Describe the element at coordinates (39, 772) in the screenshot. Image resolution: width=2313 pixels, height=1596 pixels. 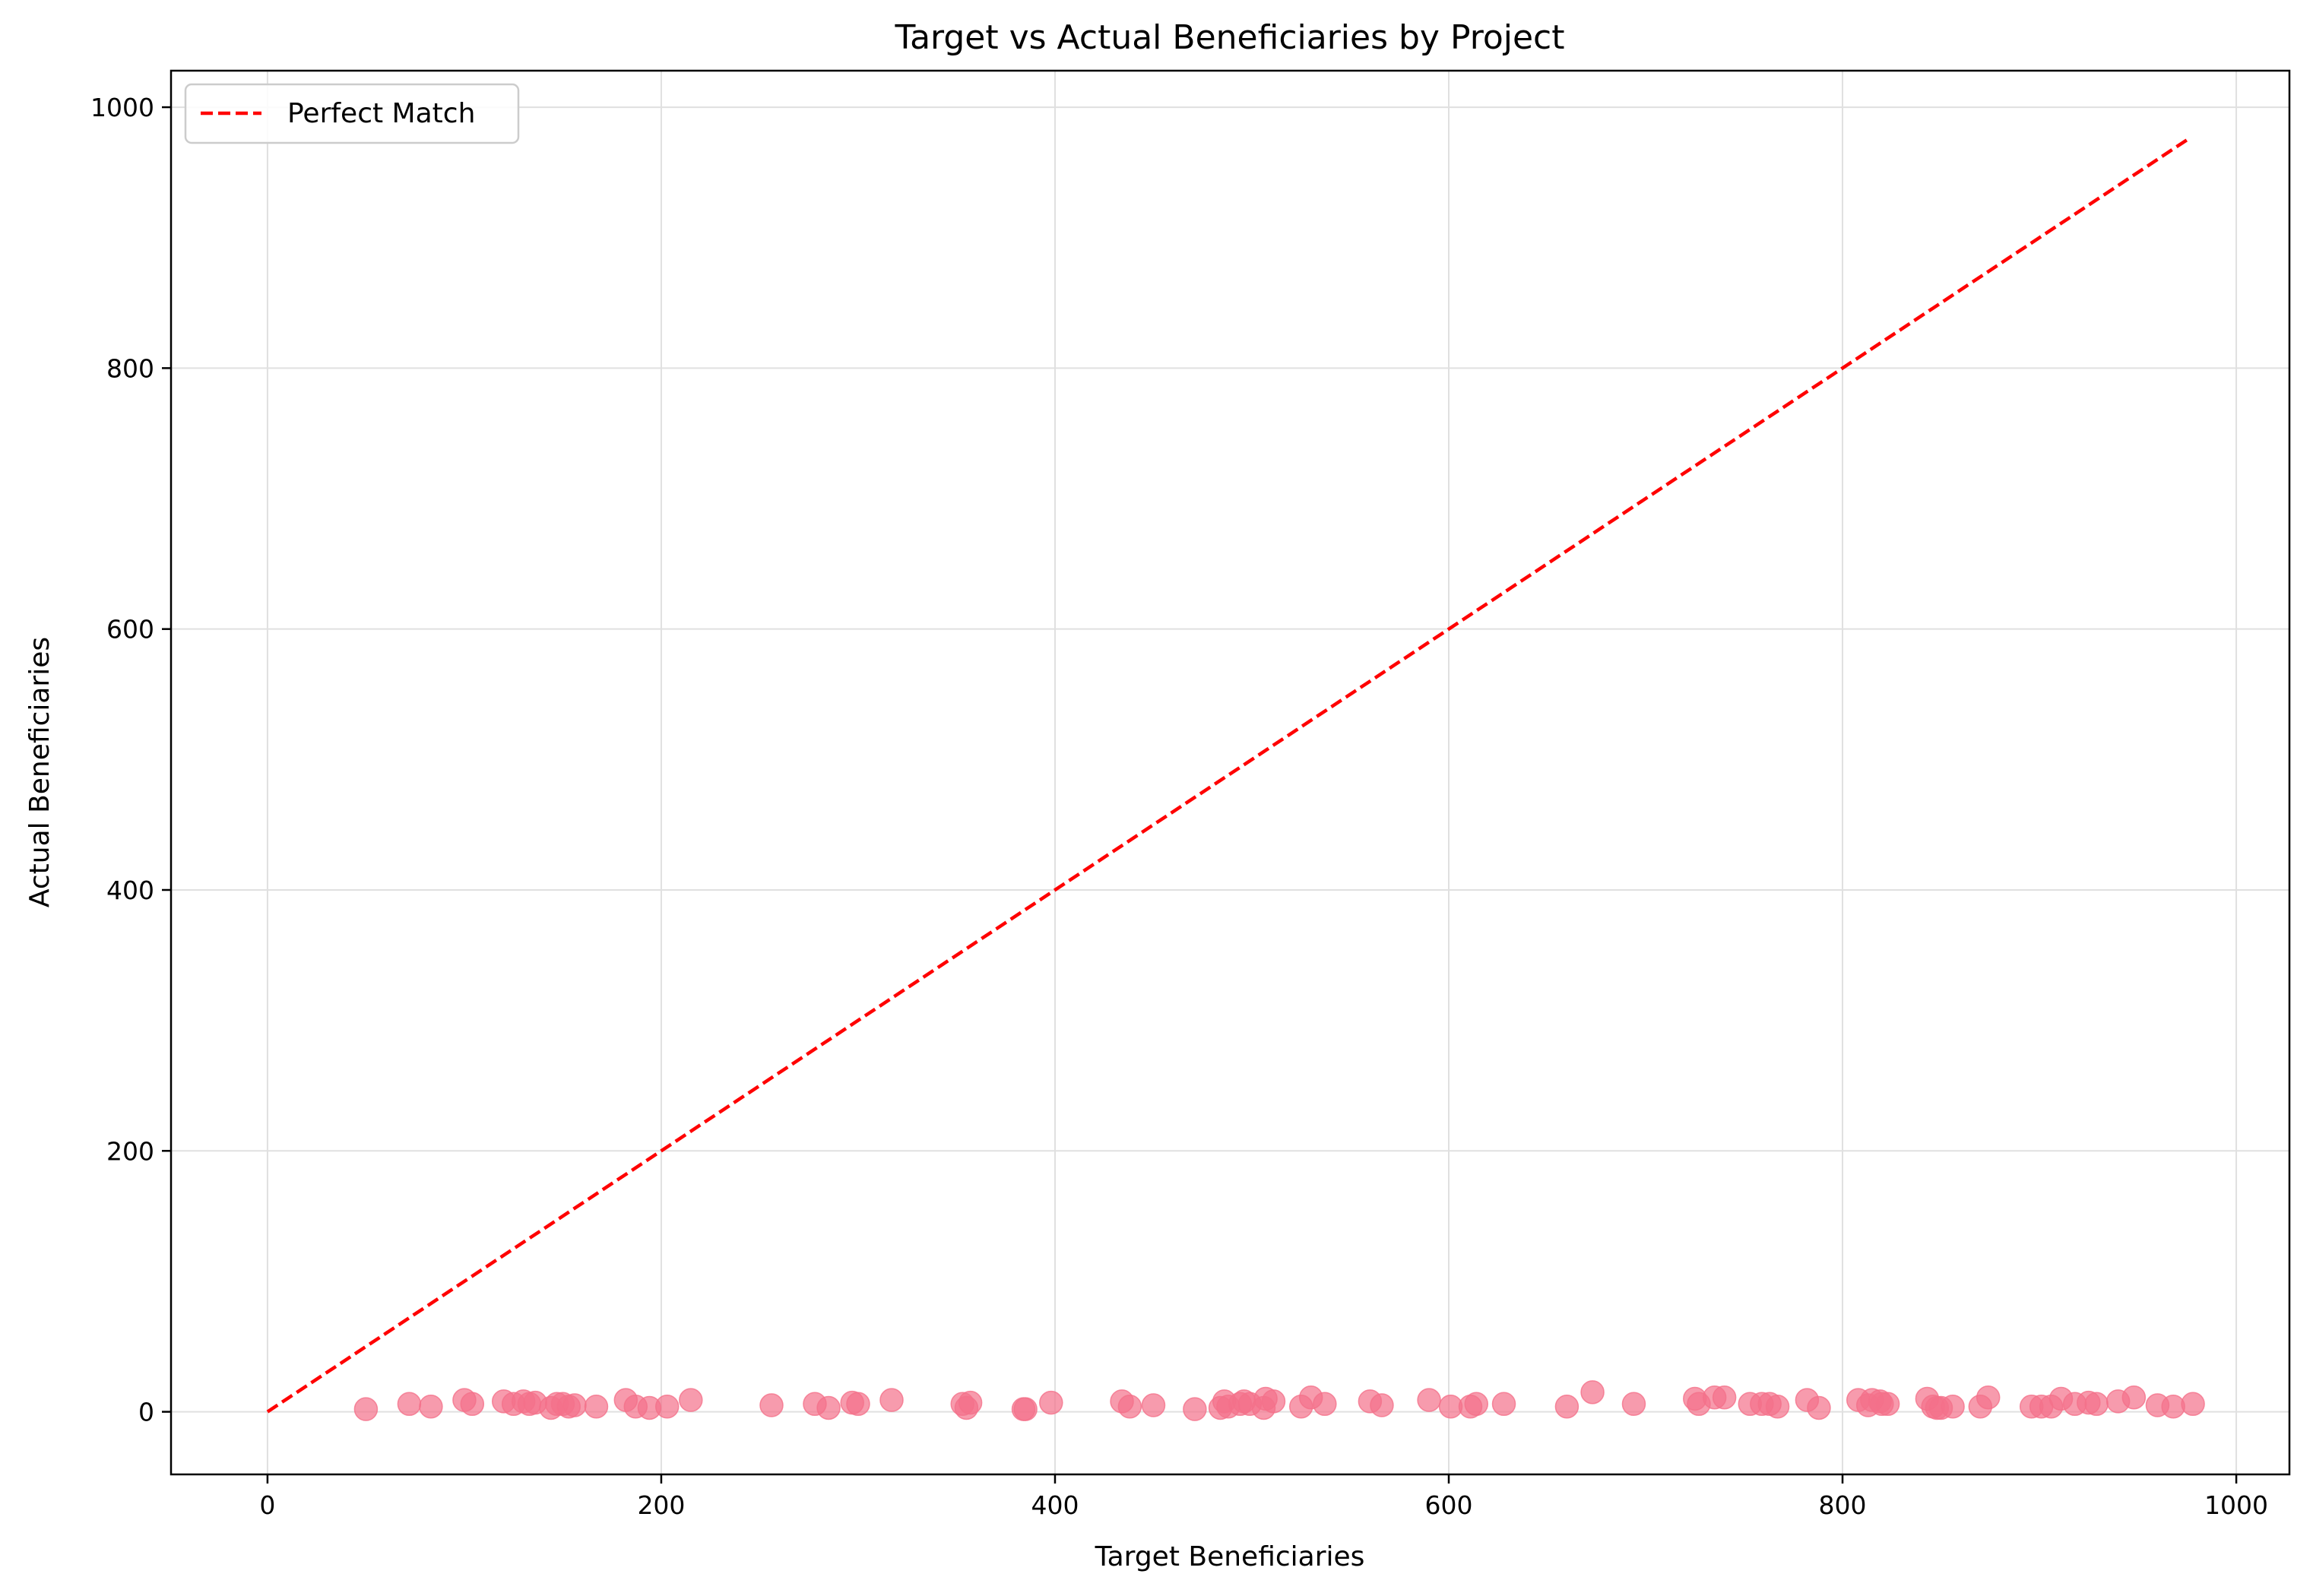
I see `y-axis-title: Actual Beneficiaries` at that location.